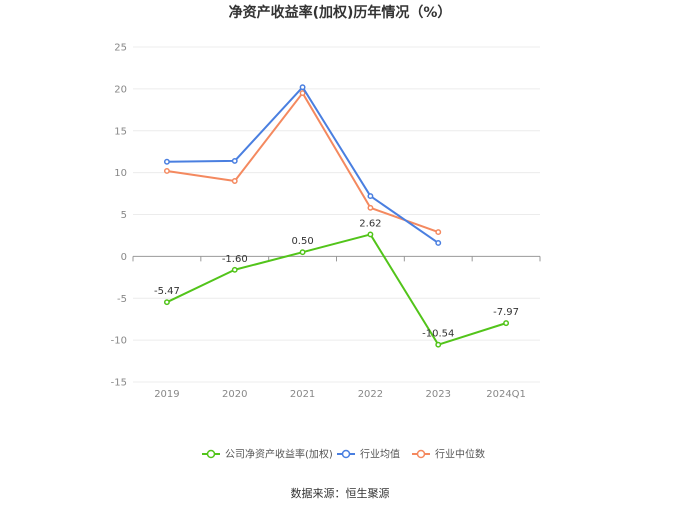 The height and width of the screenshot is (509, 680). I want to click on x-tick-label: 2021, so click(302, 394).